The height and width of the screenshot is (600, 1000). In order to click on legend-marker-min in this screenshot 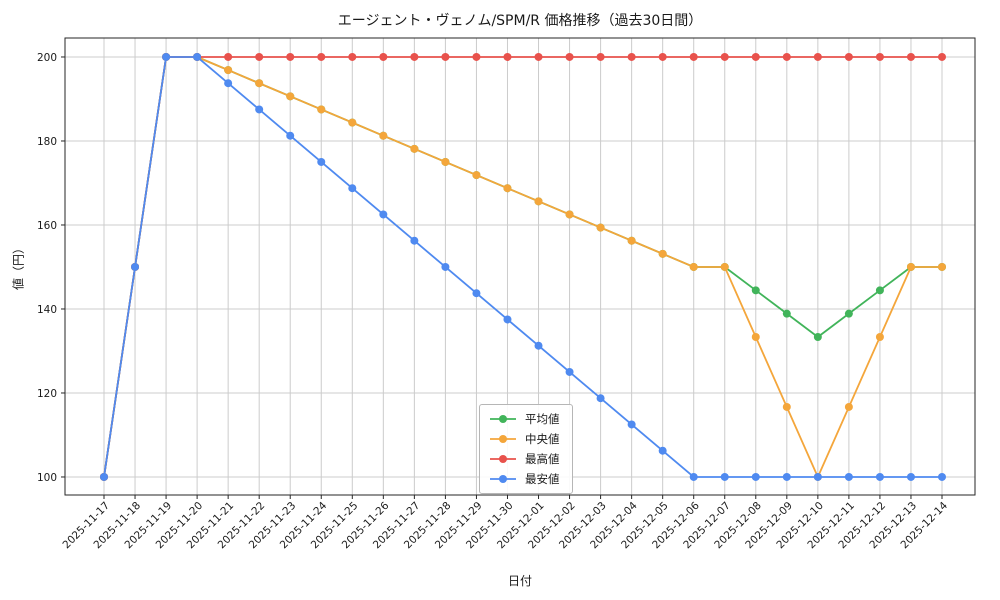, I will do `click(503, 479)`.